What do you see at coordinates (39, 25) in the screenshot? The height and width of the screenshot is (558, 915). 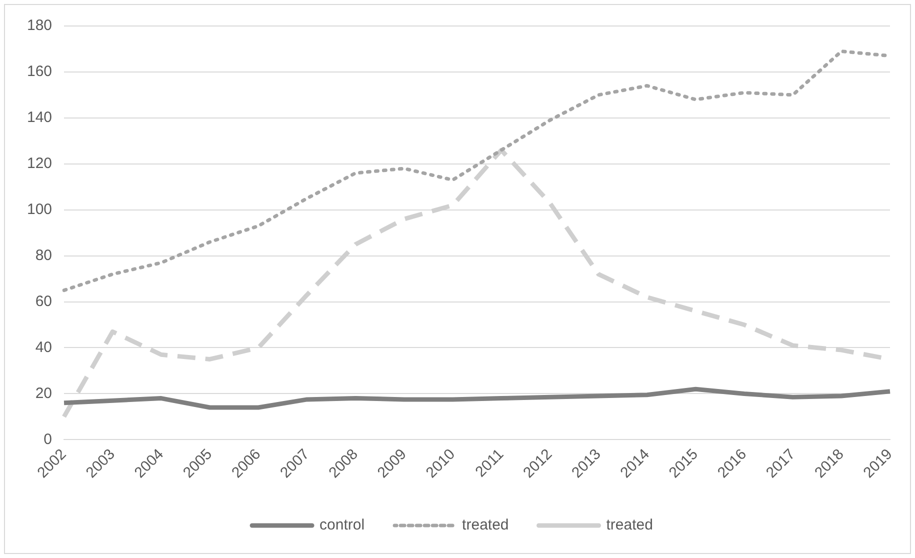 I see `y-tick-label: 180` at bounding box center [39, 25].